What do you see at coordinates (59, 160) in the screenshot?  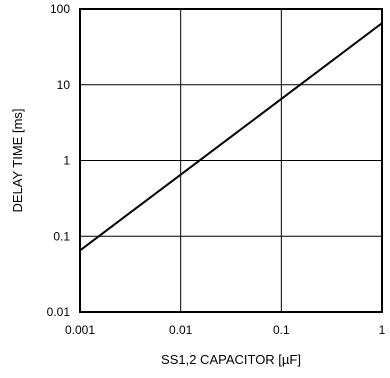 I see `y-tick-labels: 0.01 0.1 1 10 100` at bounding box center [59, 160].